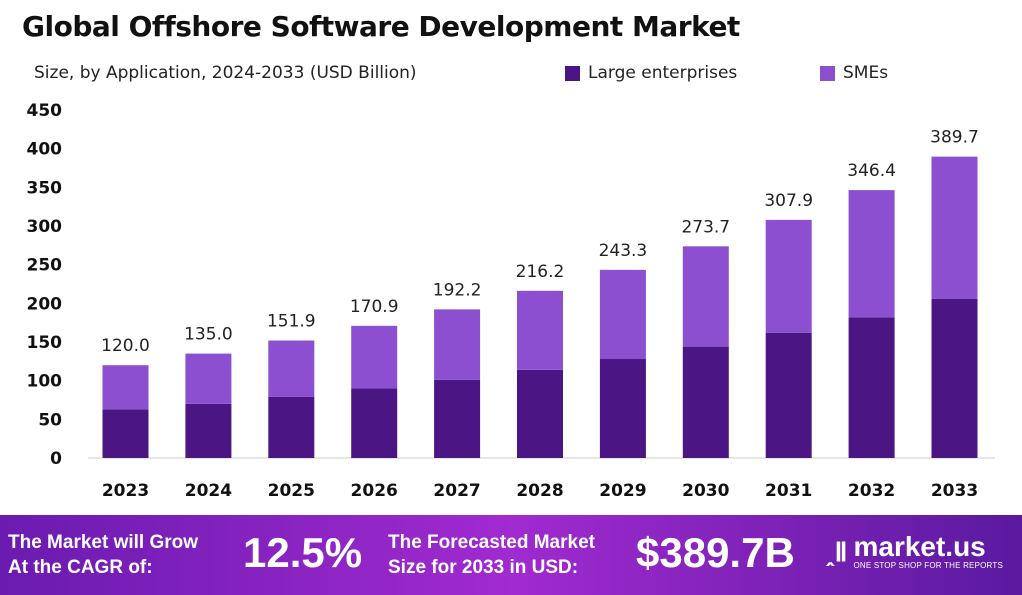 This screenshot has height=595, width=1022. Describe the element at coordinates (291, 322) in the screenshot. I see `data-label: 151.9` at that location.